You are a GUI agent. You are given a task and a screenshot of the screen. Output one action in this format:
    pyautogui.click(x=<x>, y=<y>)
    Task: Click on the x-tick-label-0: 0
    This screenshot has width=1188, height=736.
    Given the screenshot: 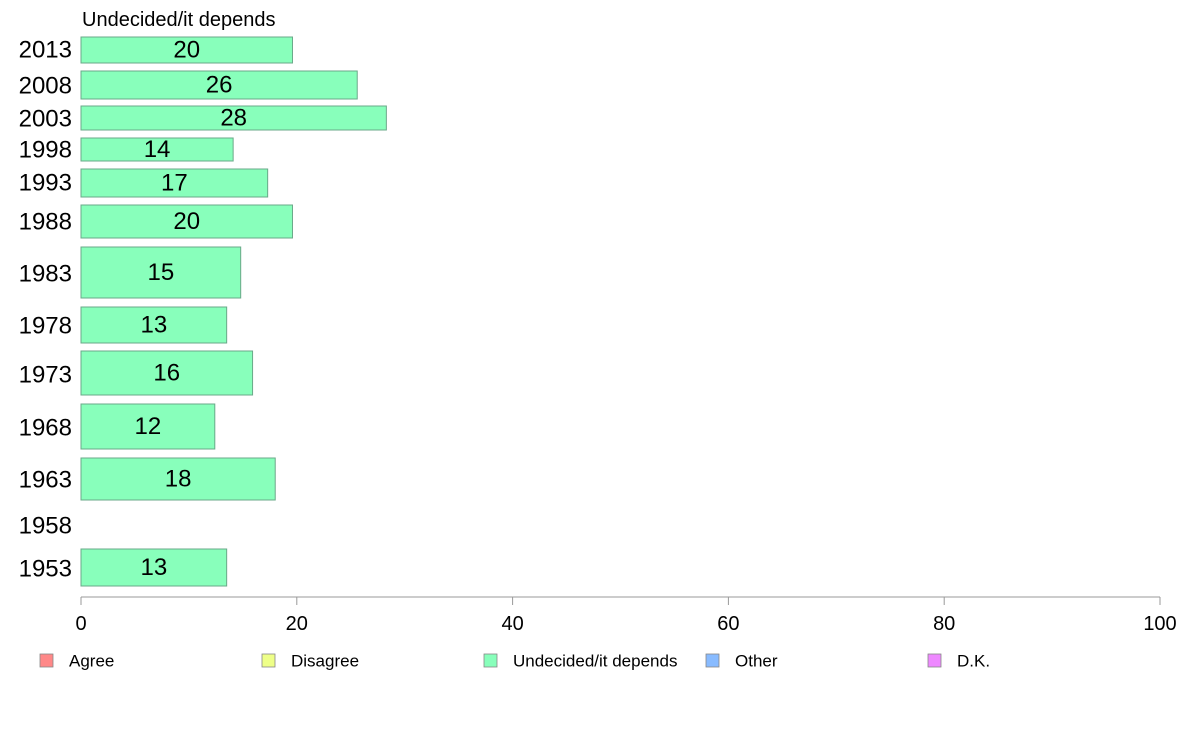 What is the action you would take?
    pyautogui.click(x=80, y=624)
    